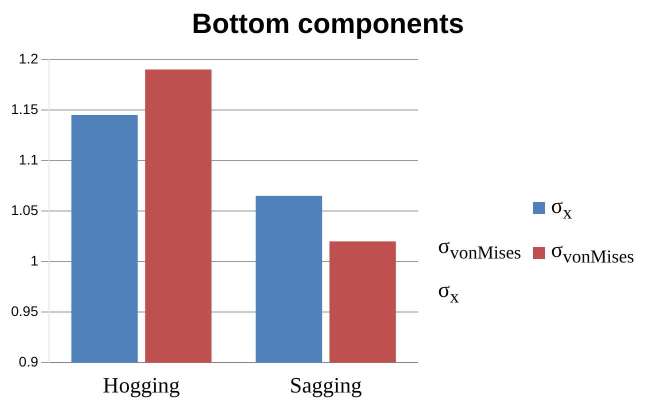 This screenshot has height=412, width=657. What do you see at coordinates (141, 385) in the screenshot?
I see `x-tick-label: Hogging` at bounding box center [141, 385].